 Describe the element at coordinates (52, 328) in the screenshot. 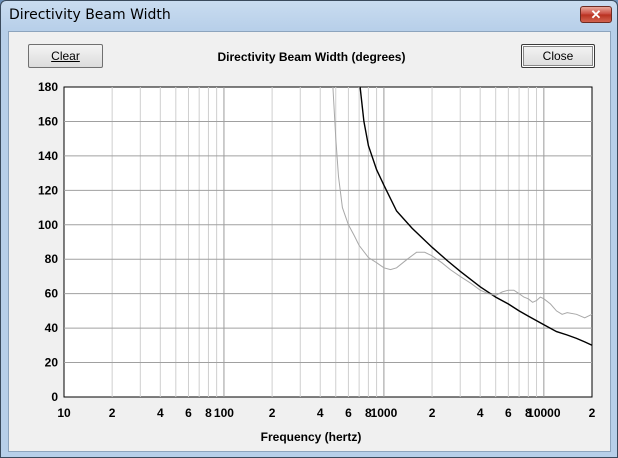

I see `y-tick-label: 40` at that location.